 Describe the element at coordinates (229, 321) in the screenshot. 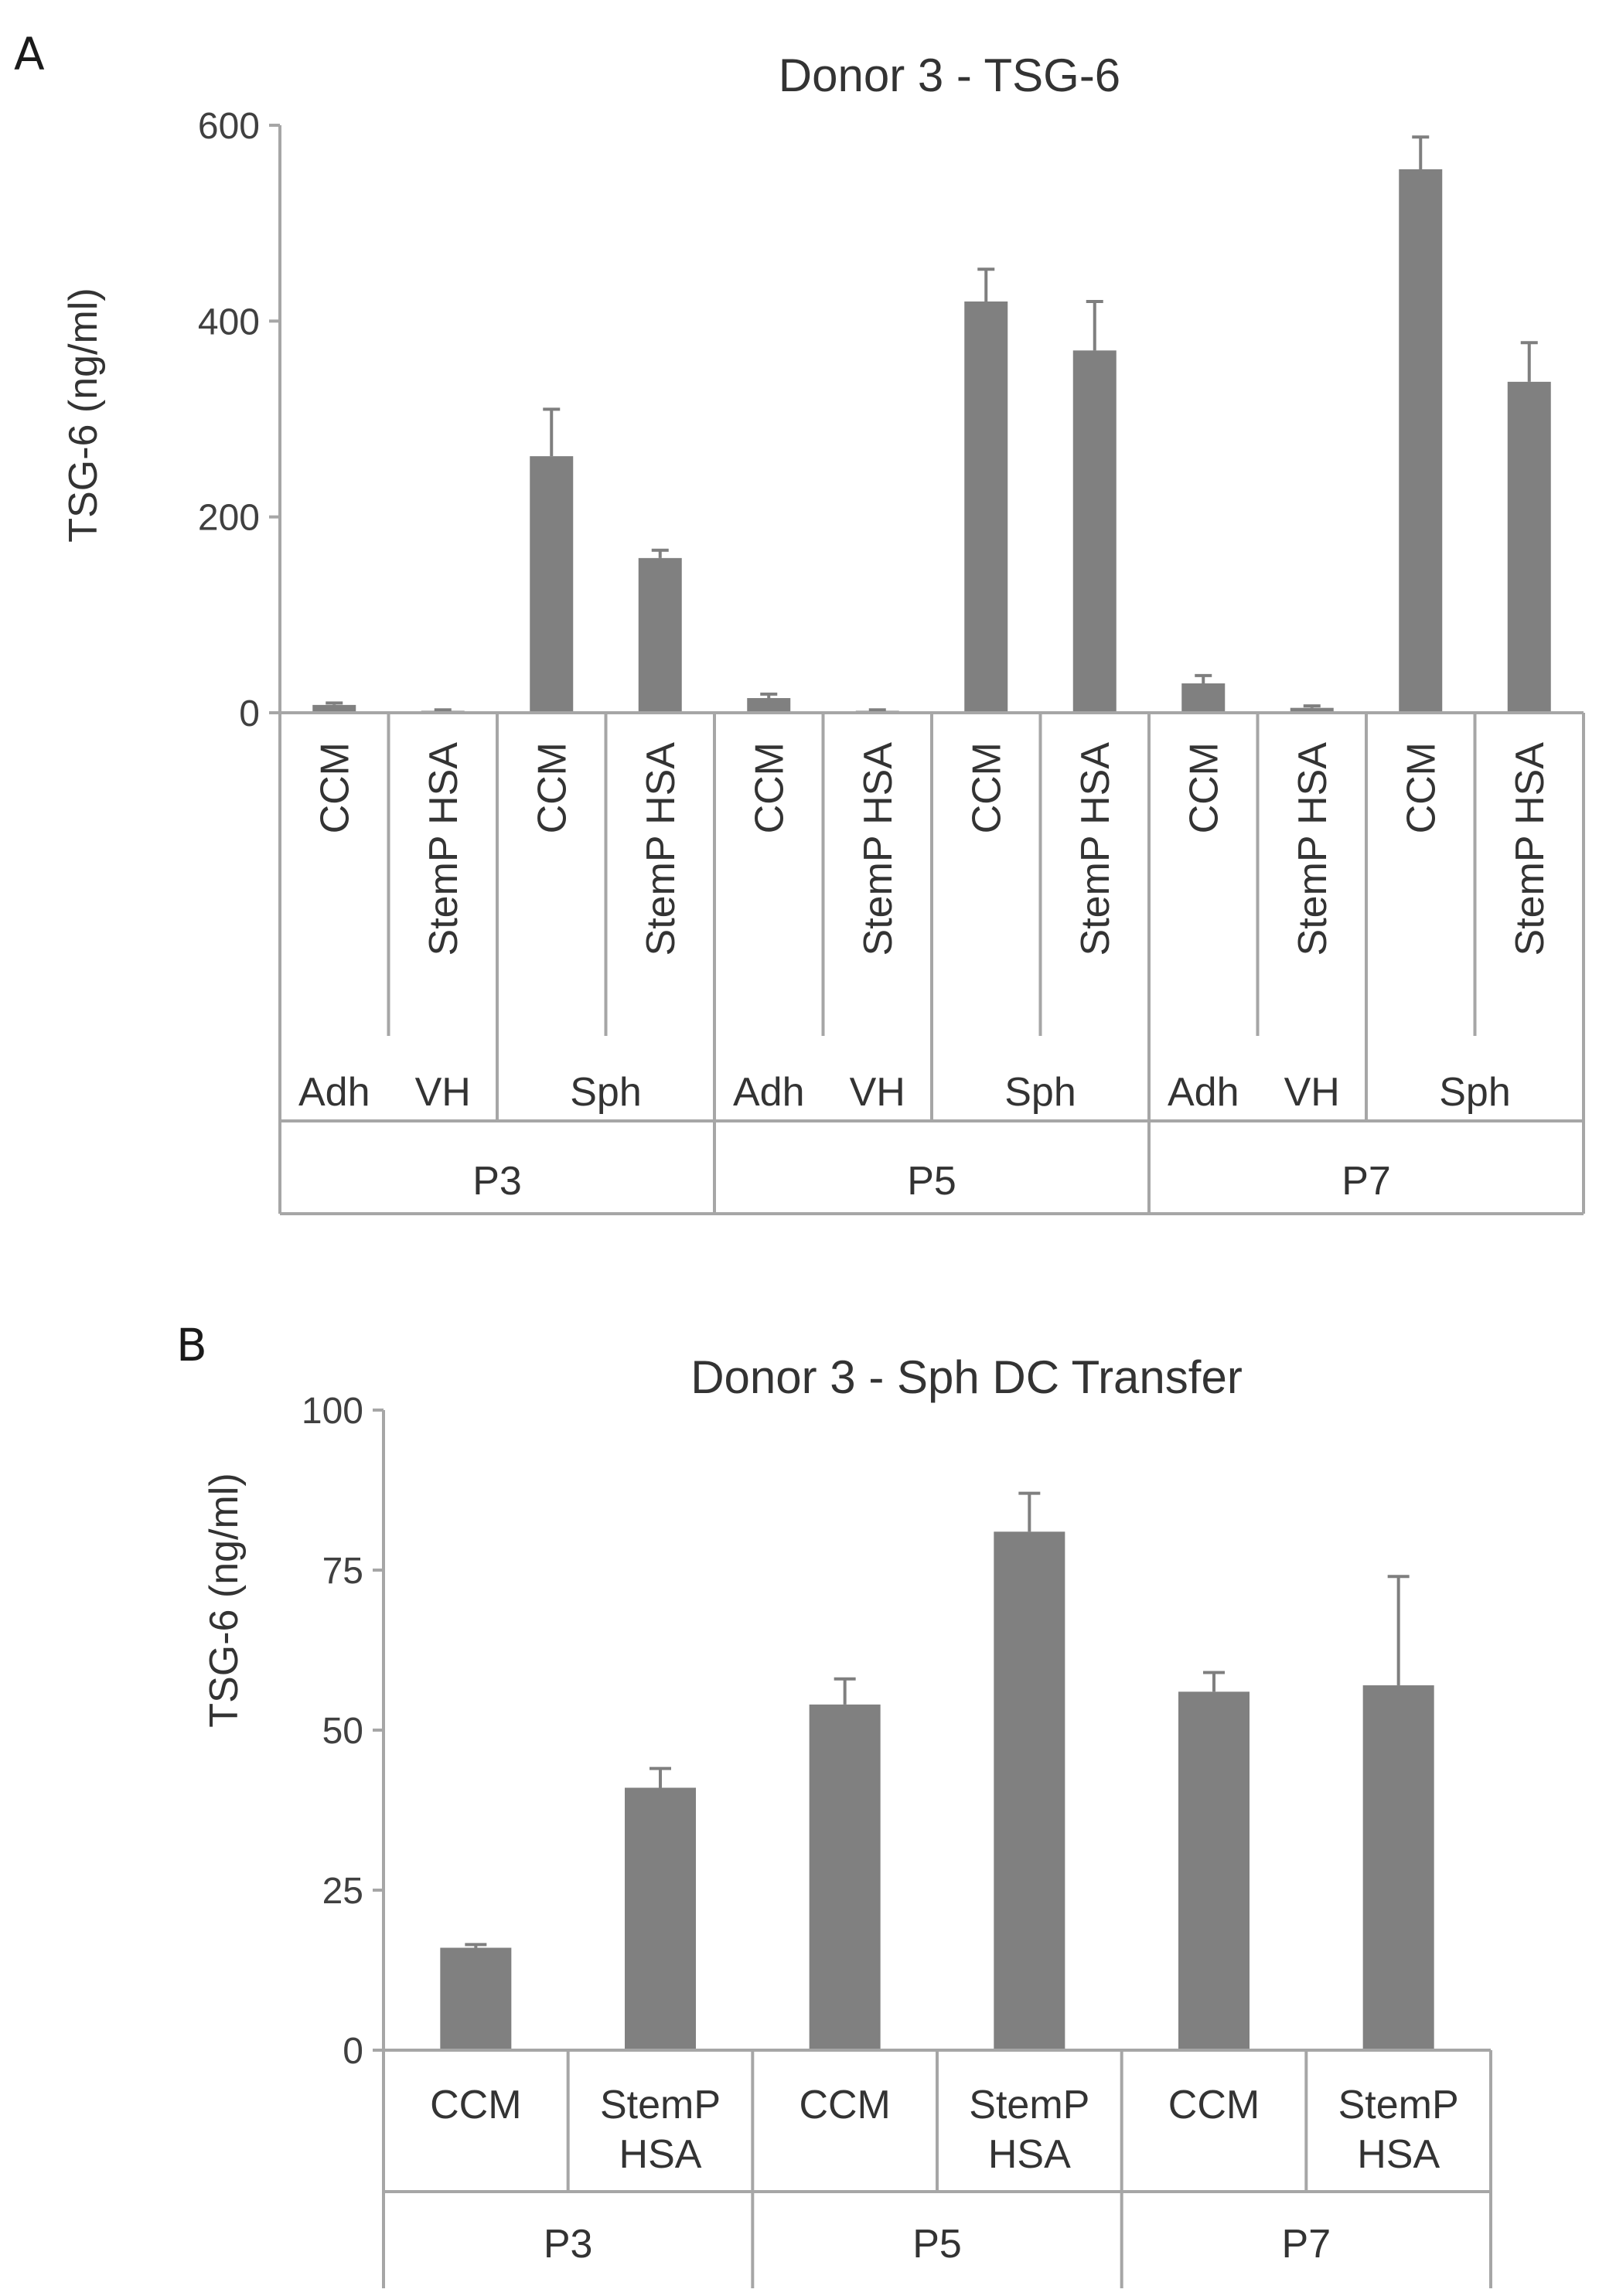

I see `y-tick-label: 400` at that location.